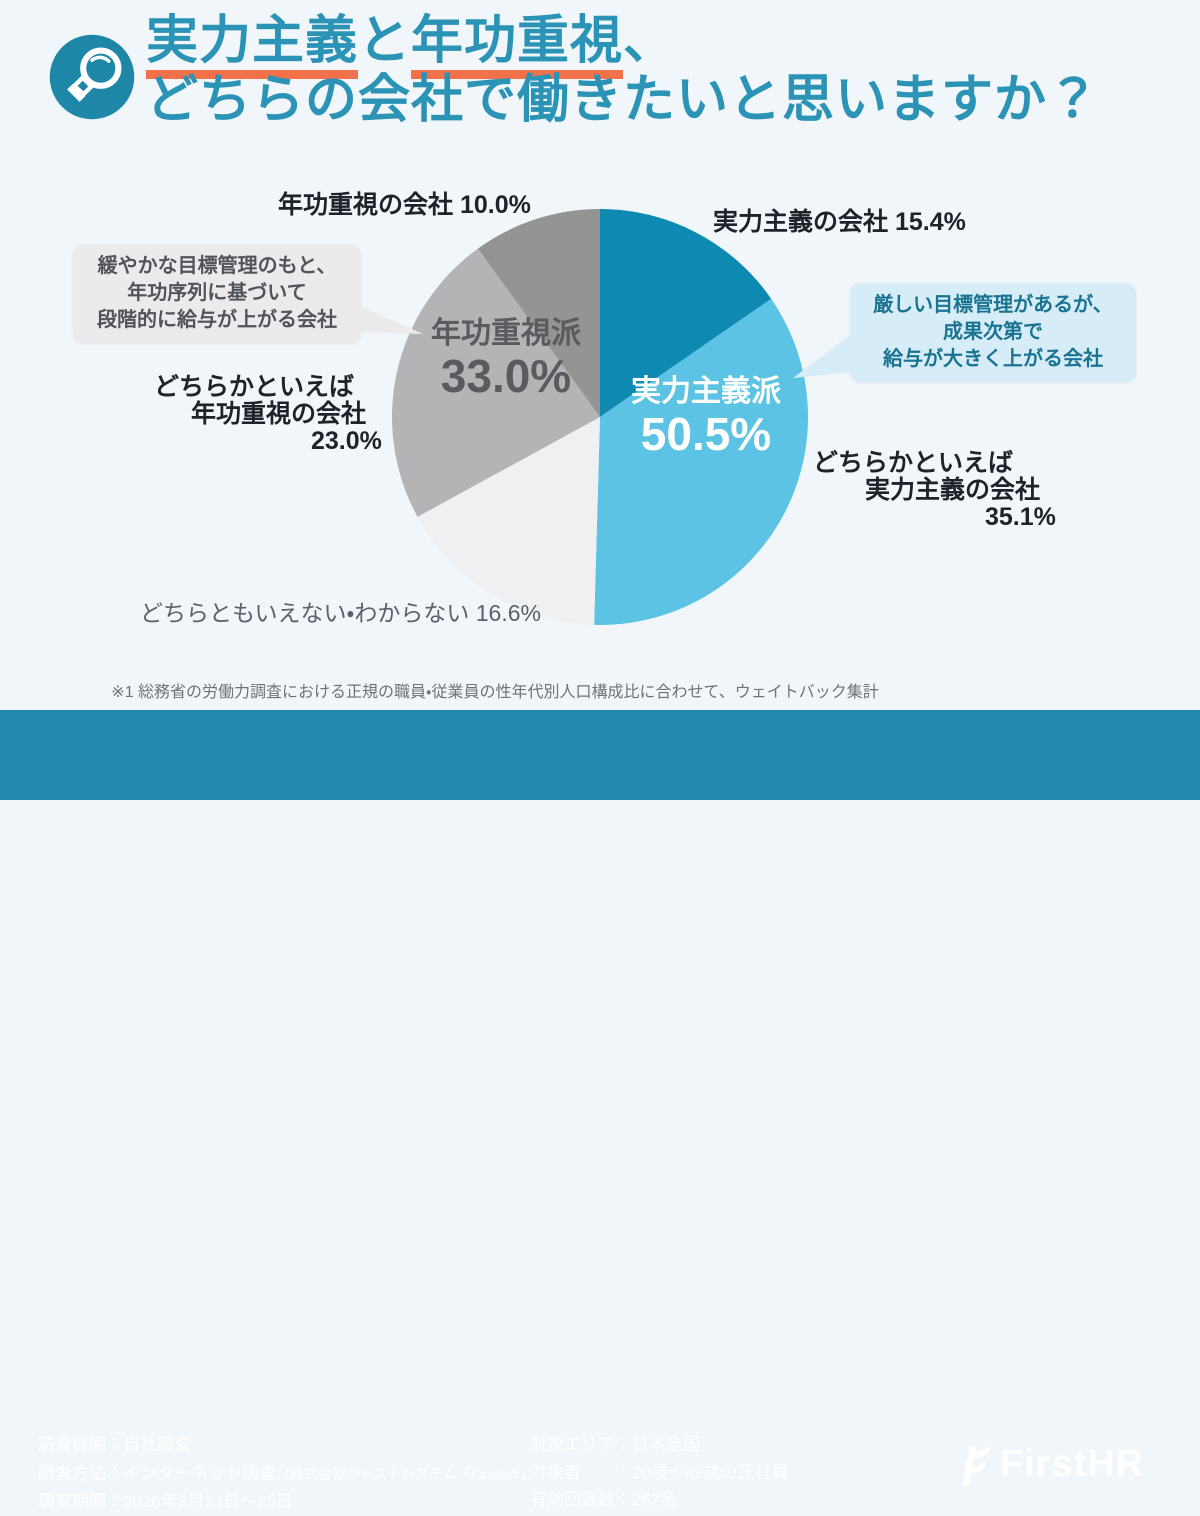 This screenshot has width=1200, height=1516. What do you see at coordinates (506, 376) in the screenshot?
I see `pie-group-seniority-pct: 33.0%` at bounding box center [506, 376].